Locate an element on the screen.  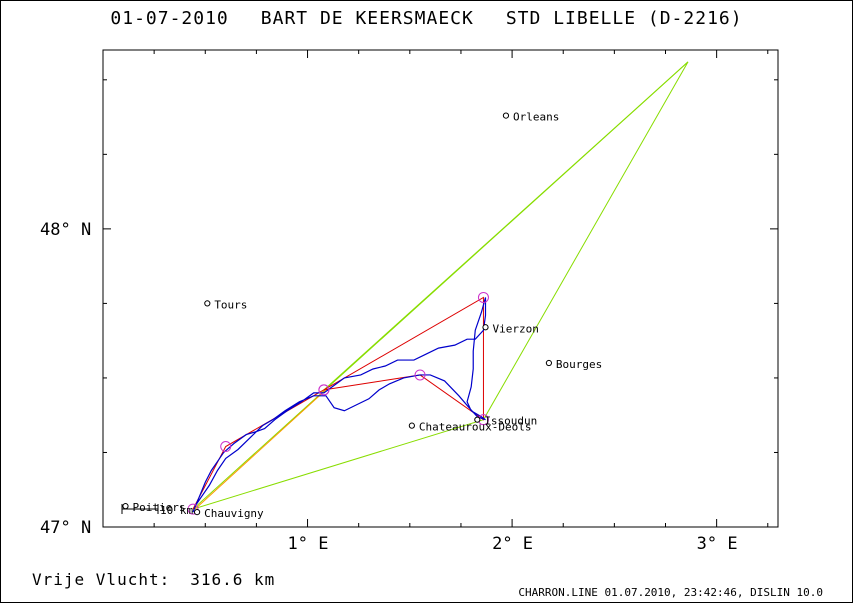
y-tick-label-0: 47° N is located at coordinates (65, 528).